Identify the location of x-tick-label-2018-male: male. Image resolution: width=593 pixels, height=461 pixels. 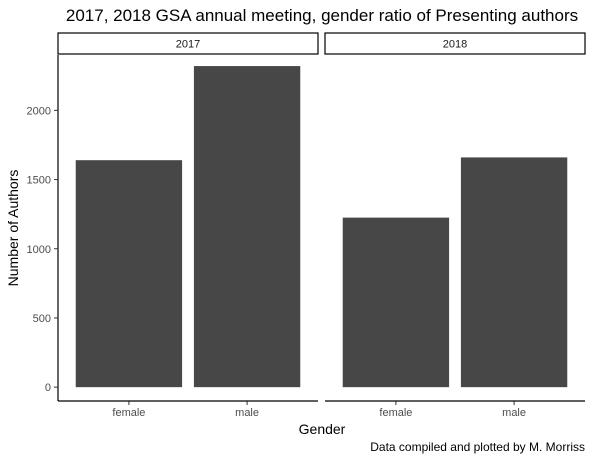
(514, 413).